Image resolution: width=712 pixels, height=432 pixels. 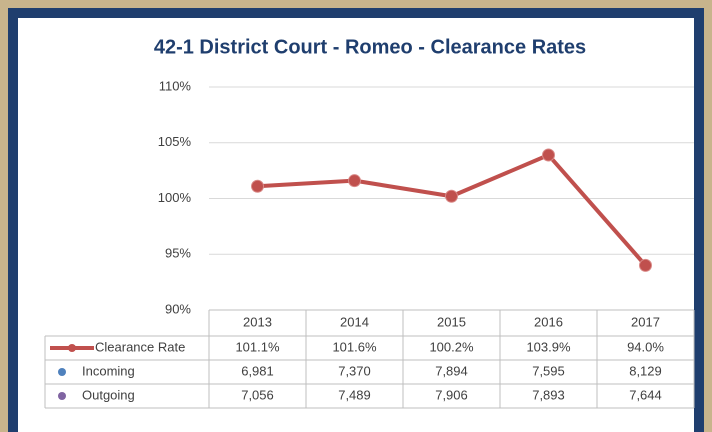 What do you see at coordinates (175, 141) in the screenshot?
I see `y-tick-label: 105%` at bounding box center [175, 141].